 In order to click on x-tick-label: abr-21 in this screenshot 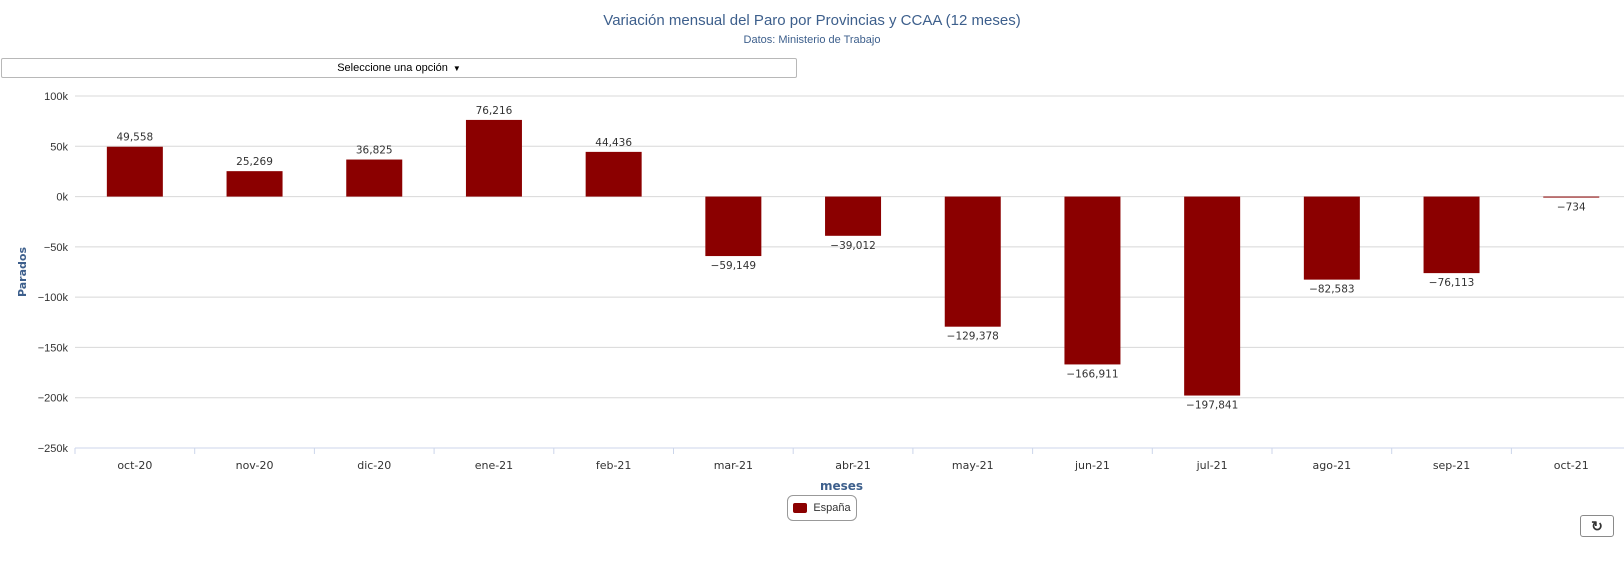, I will do `click(853, 465)`.